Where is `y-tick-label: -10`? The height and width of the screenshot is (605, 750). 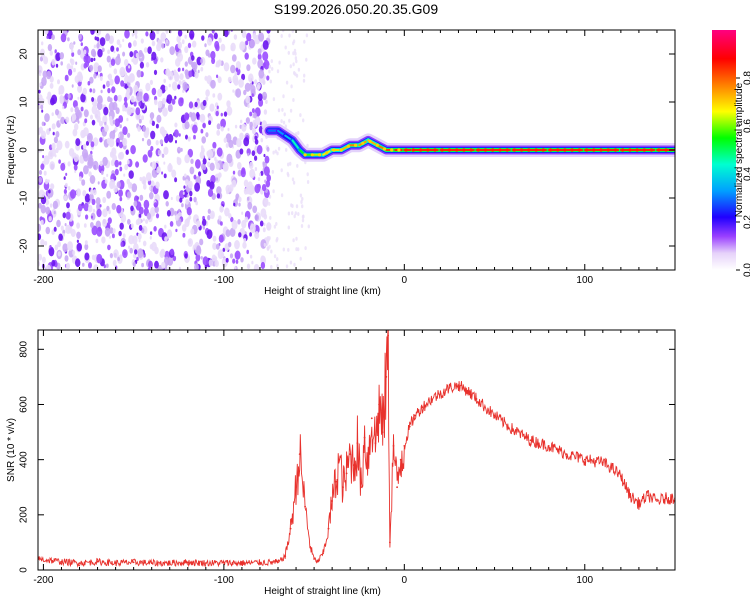 y-tick-label: -10 is located at coordinates (24, 197).